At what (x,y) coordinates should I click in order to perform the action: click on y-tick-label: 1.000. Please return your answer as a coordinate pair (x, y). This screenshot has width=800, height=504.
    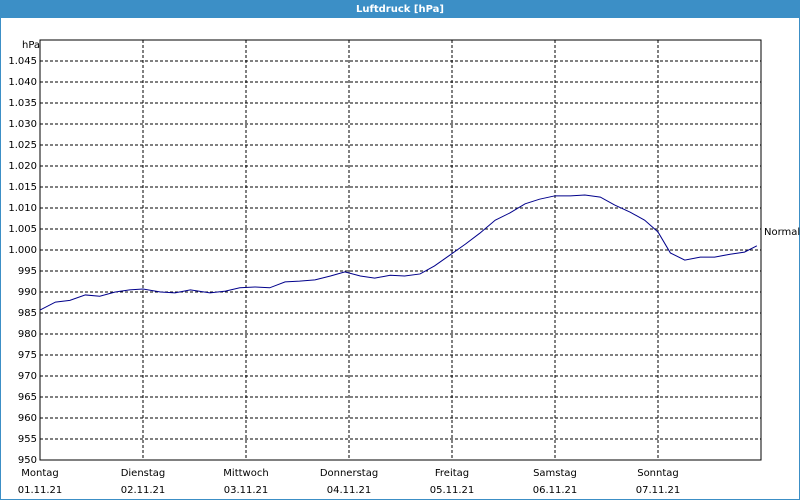
    Looking at the image, I should click on (22, 250).